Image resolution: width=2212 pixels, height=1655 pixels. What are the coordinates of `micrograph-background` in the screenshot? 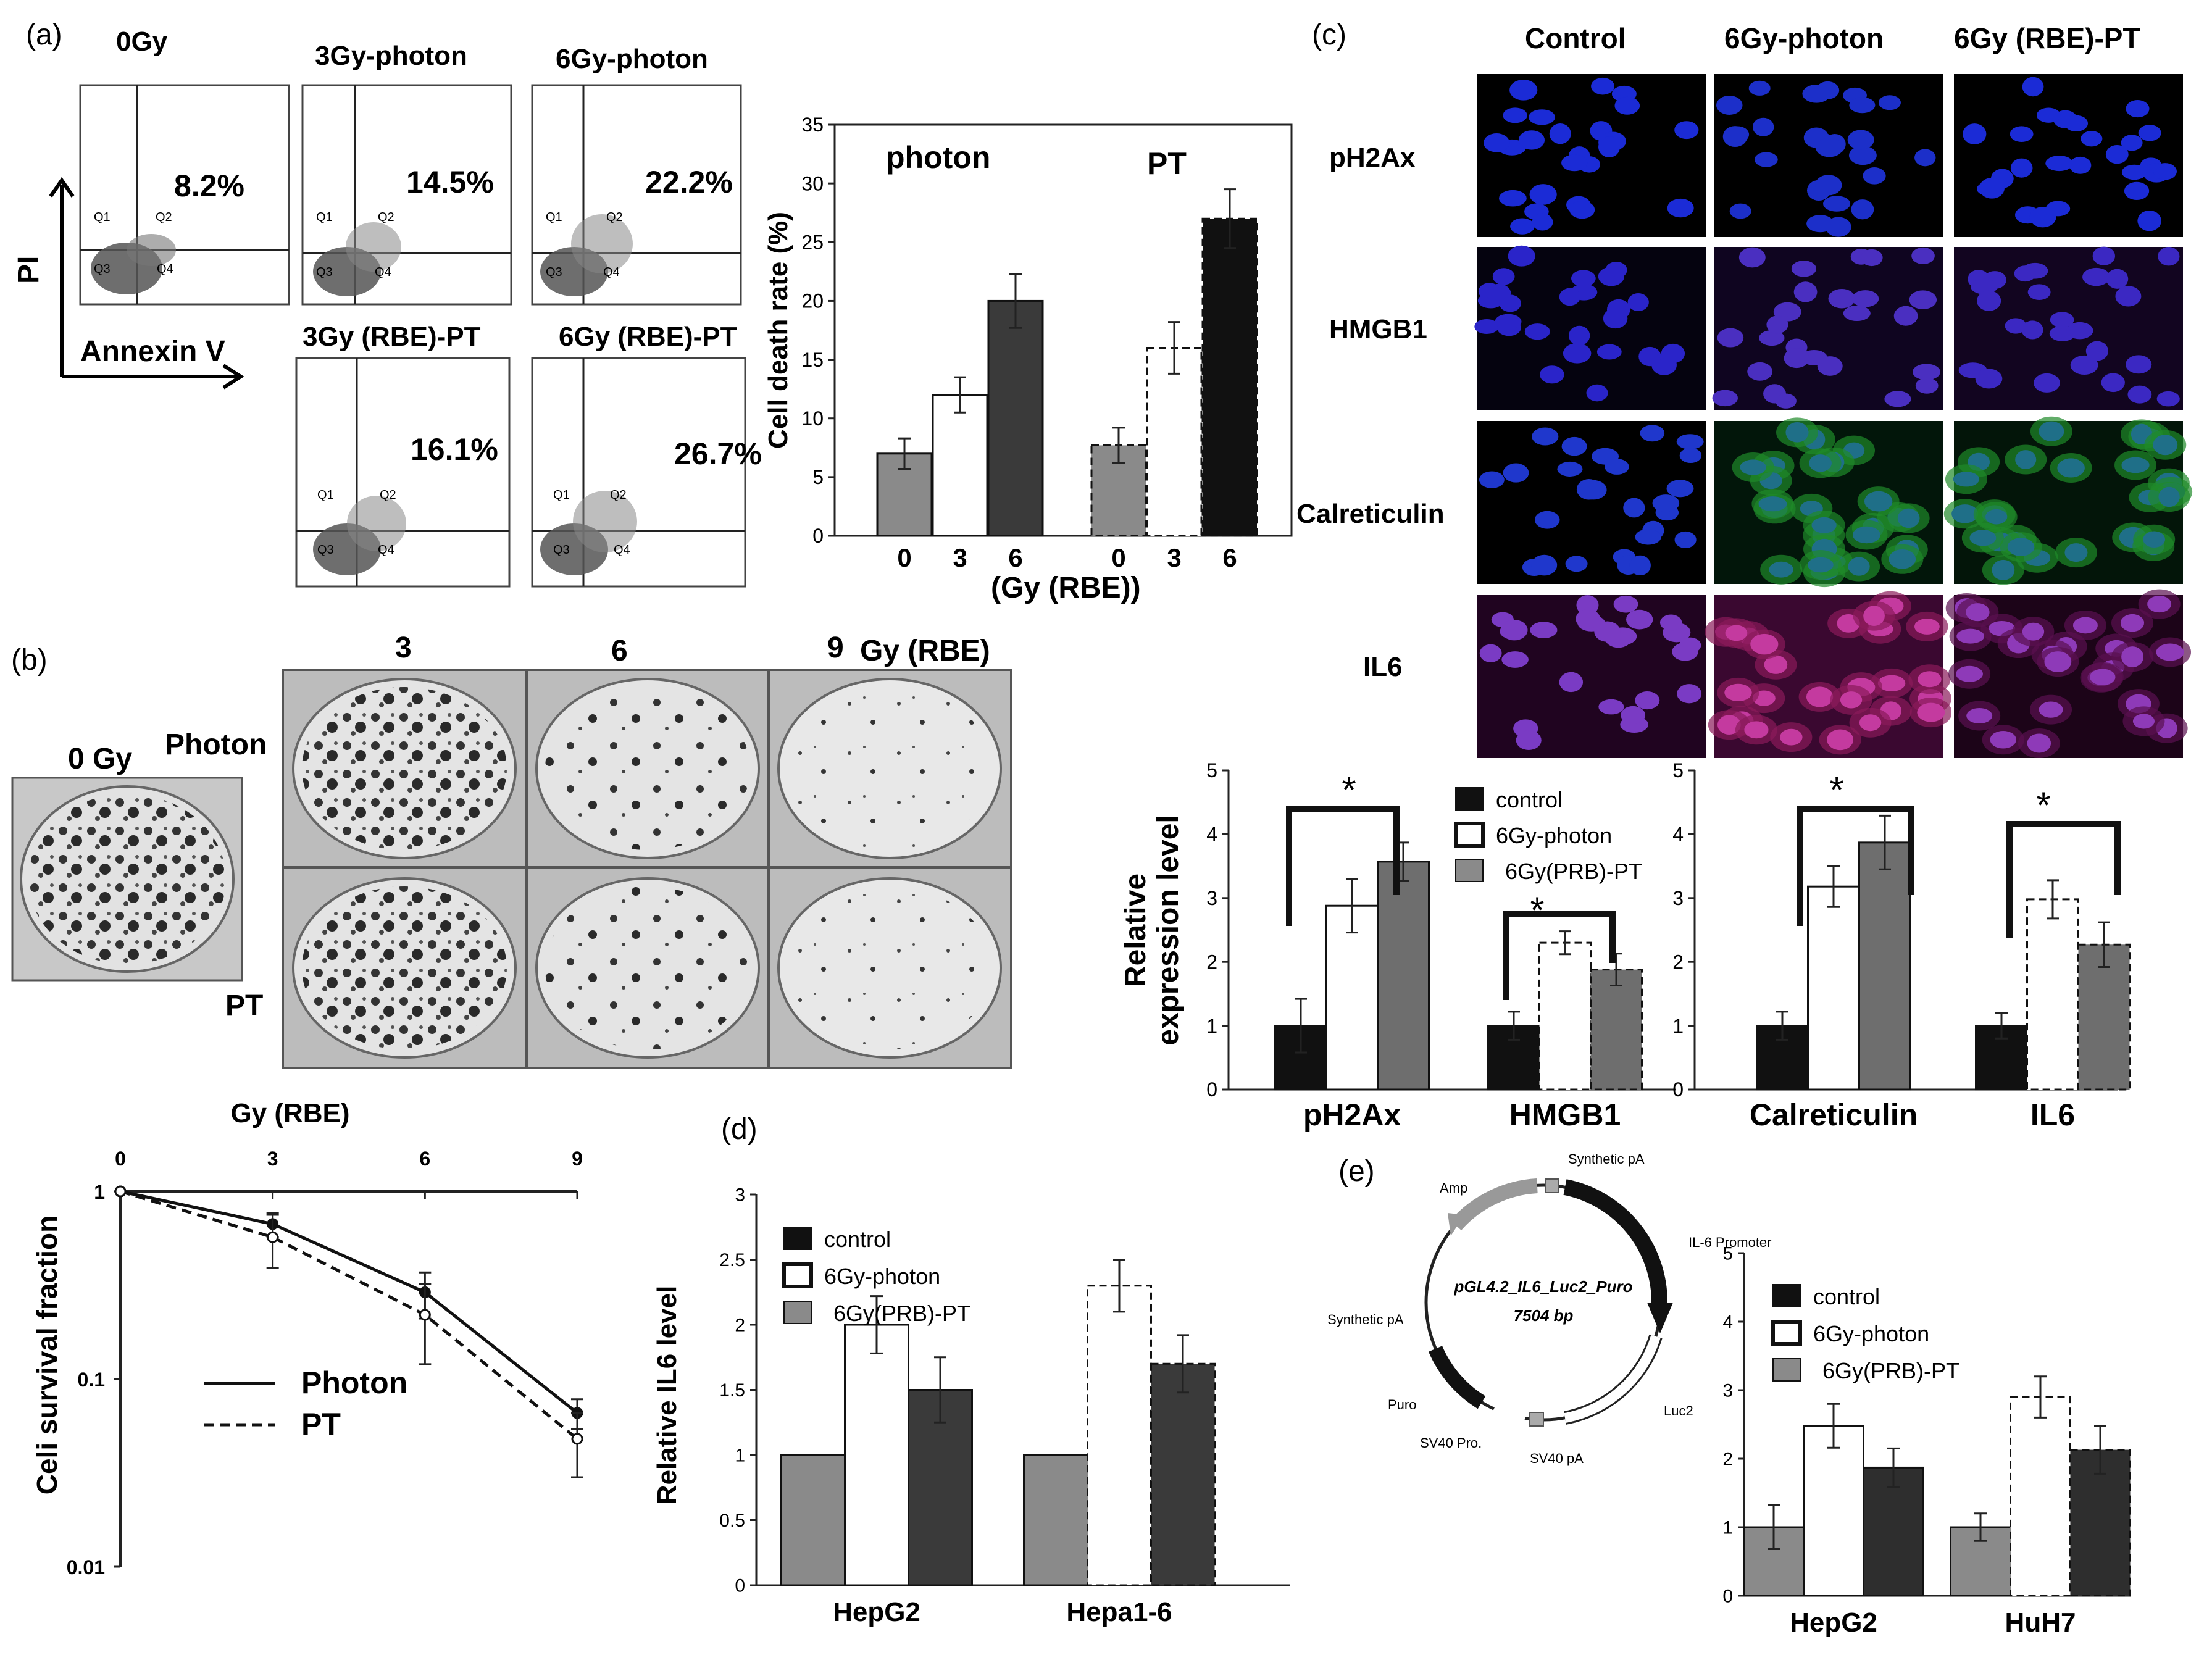 It's located at (1829, 328).